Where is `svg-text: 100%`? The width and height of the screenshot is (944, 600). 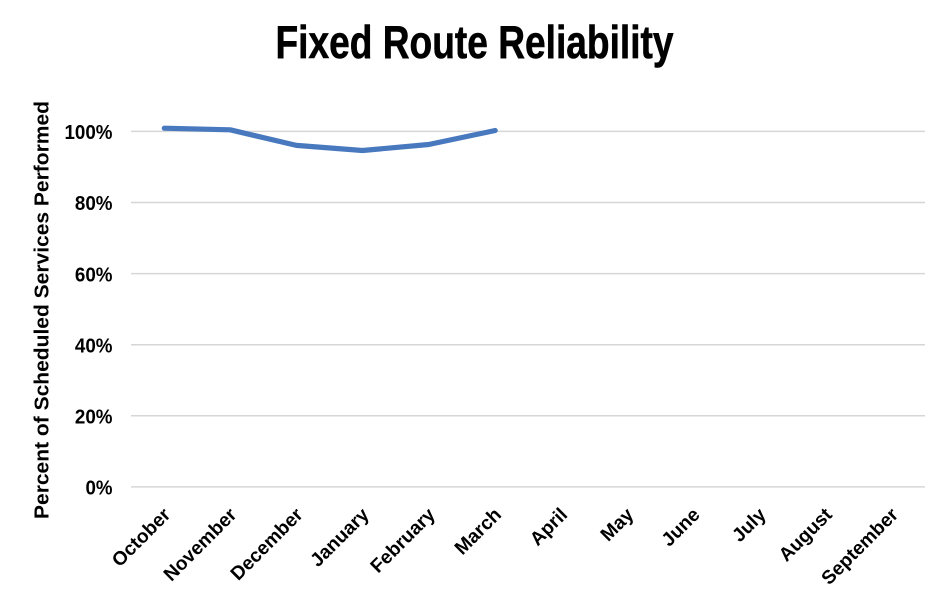 svg-text: 100% is located at coordinates (89, 132).